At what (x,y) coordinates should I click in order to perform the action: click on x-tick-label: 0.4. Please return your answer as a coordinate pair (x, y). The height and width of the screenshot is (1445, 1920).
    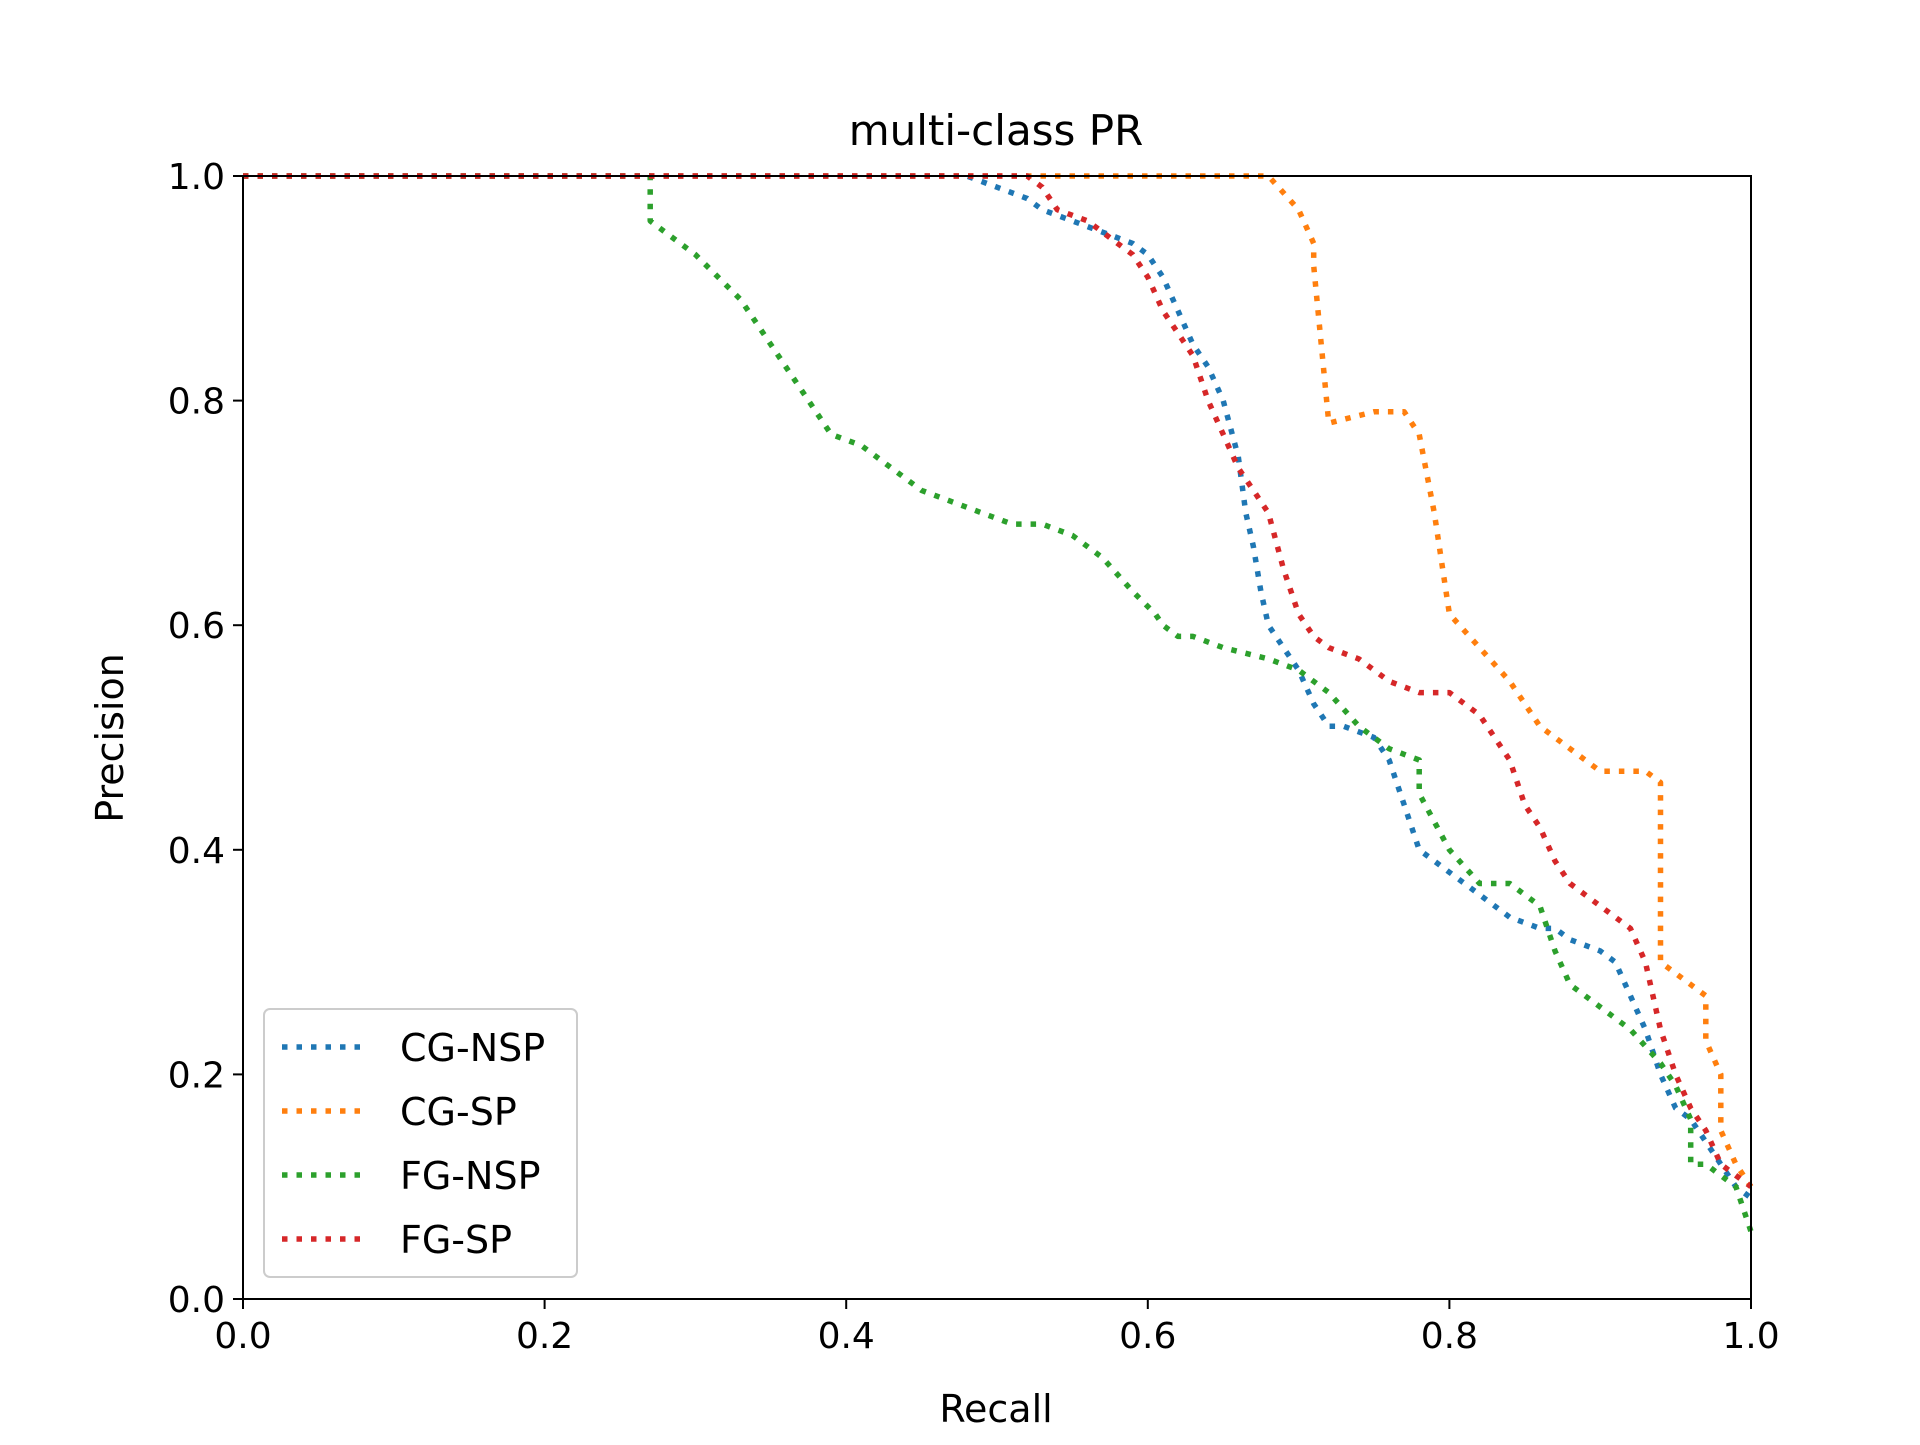
    Looking at the image, I should click on (846, 1336).